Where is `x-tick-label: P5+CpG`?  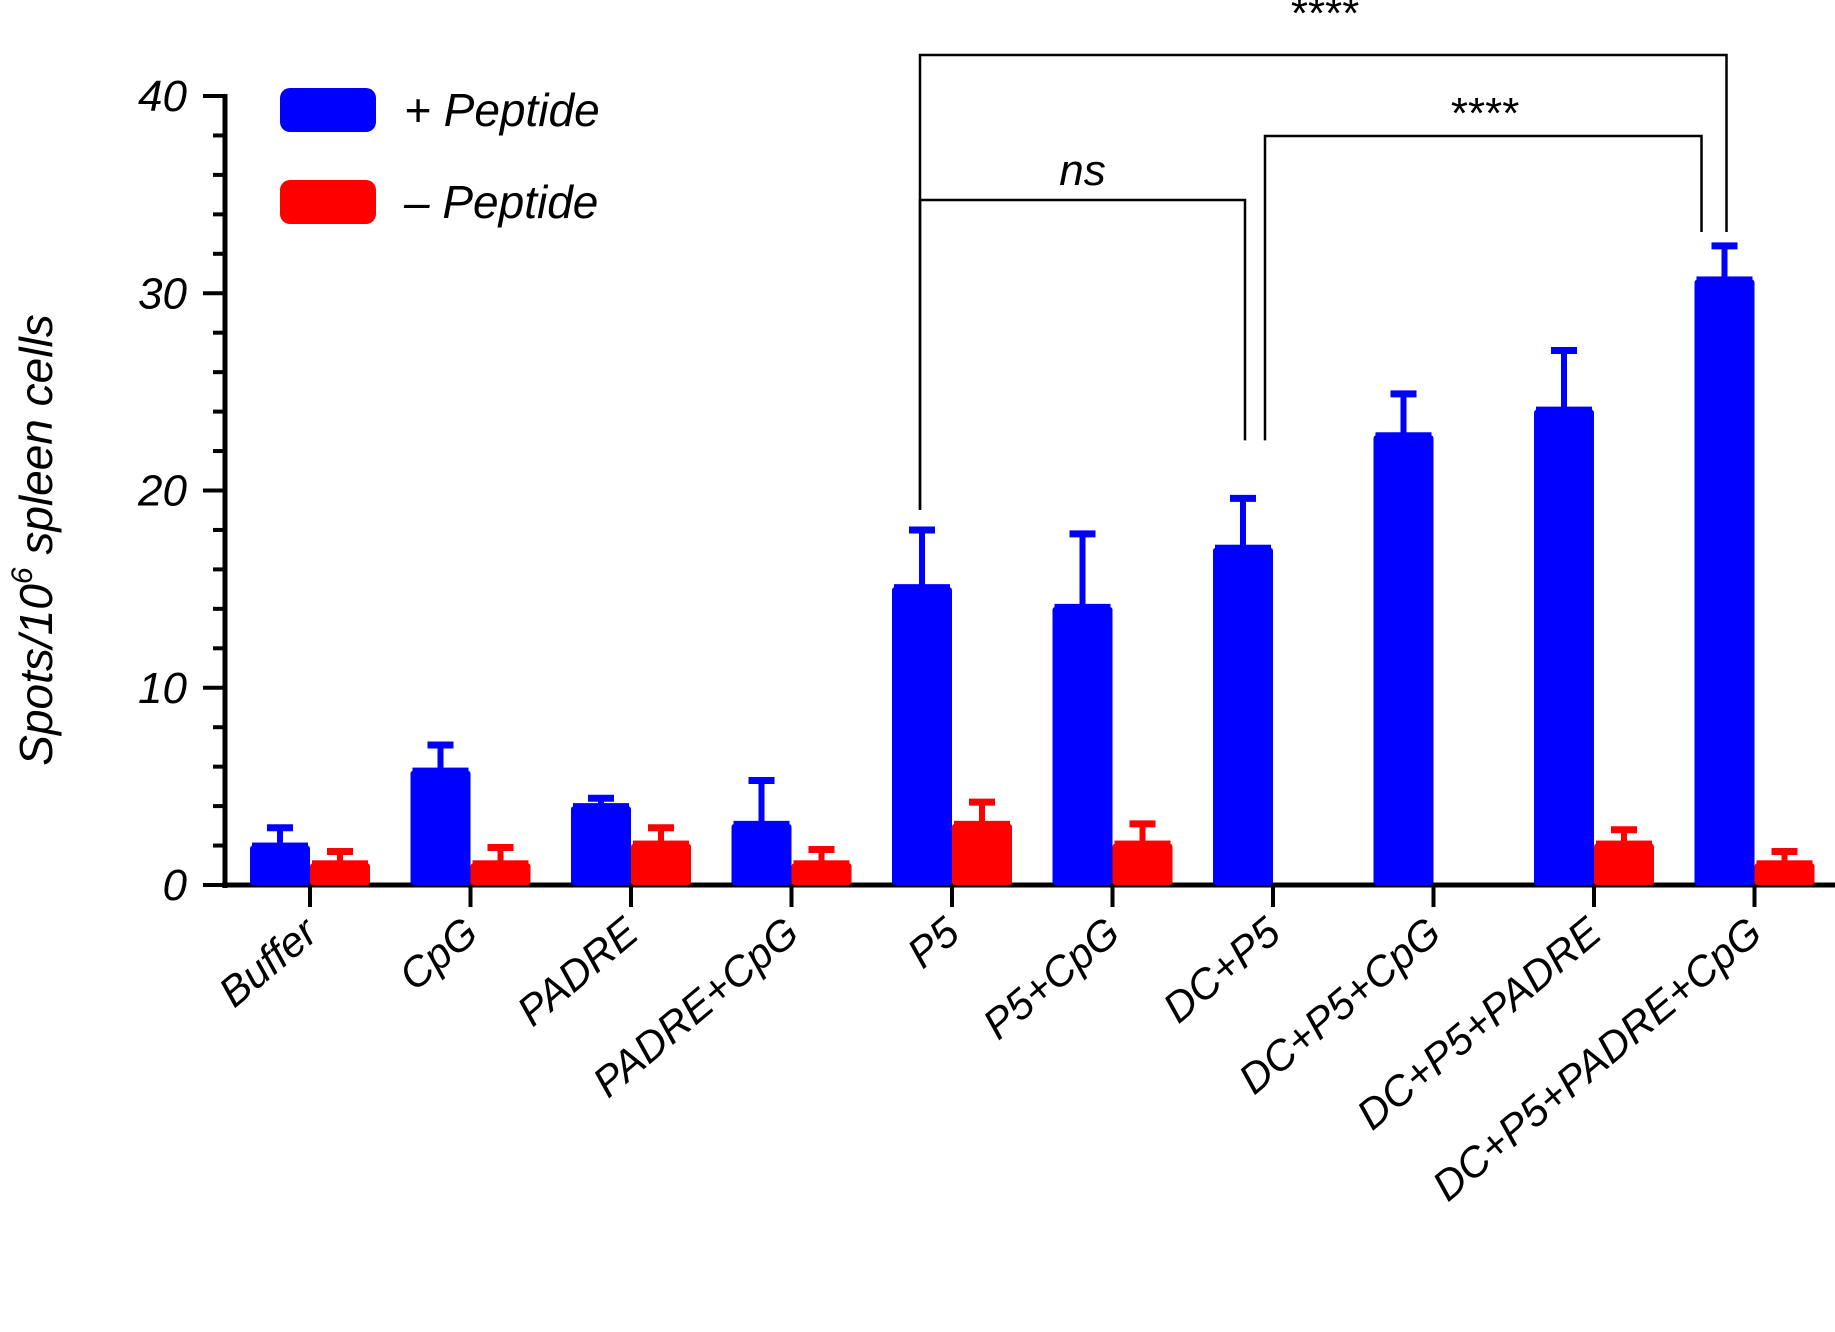 x-tick-label: P5+CpG is located at coordinates (1051, 978).